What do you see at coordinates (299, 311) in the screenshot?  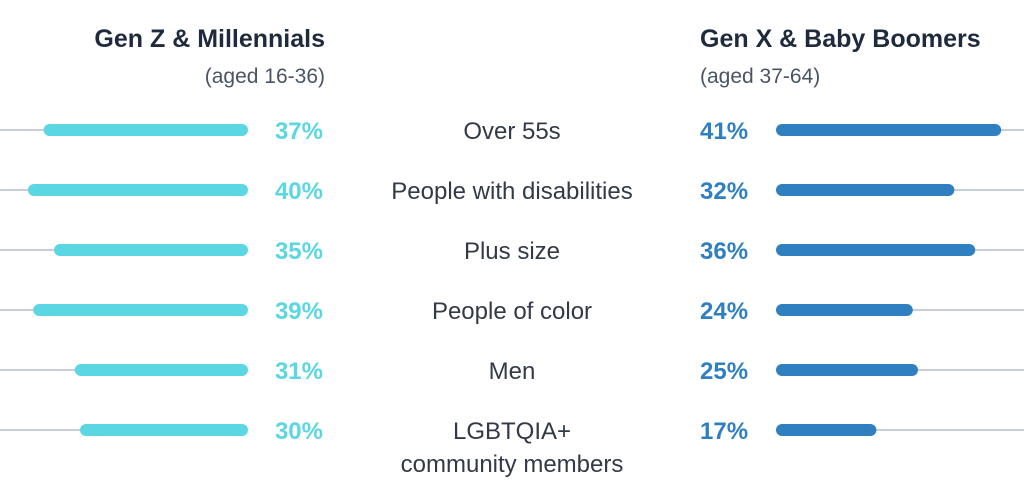 I see `left-value-label: 39%` at bounding box center [299, 311].